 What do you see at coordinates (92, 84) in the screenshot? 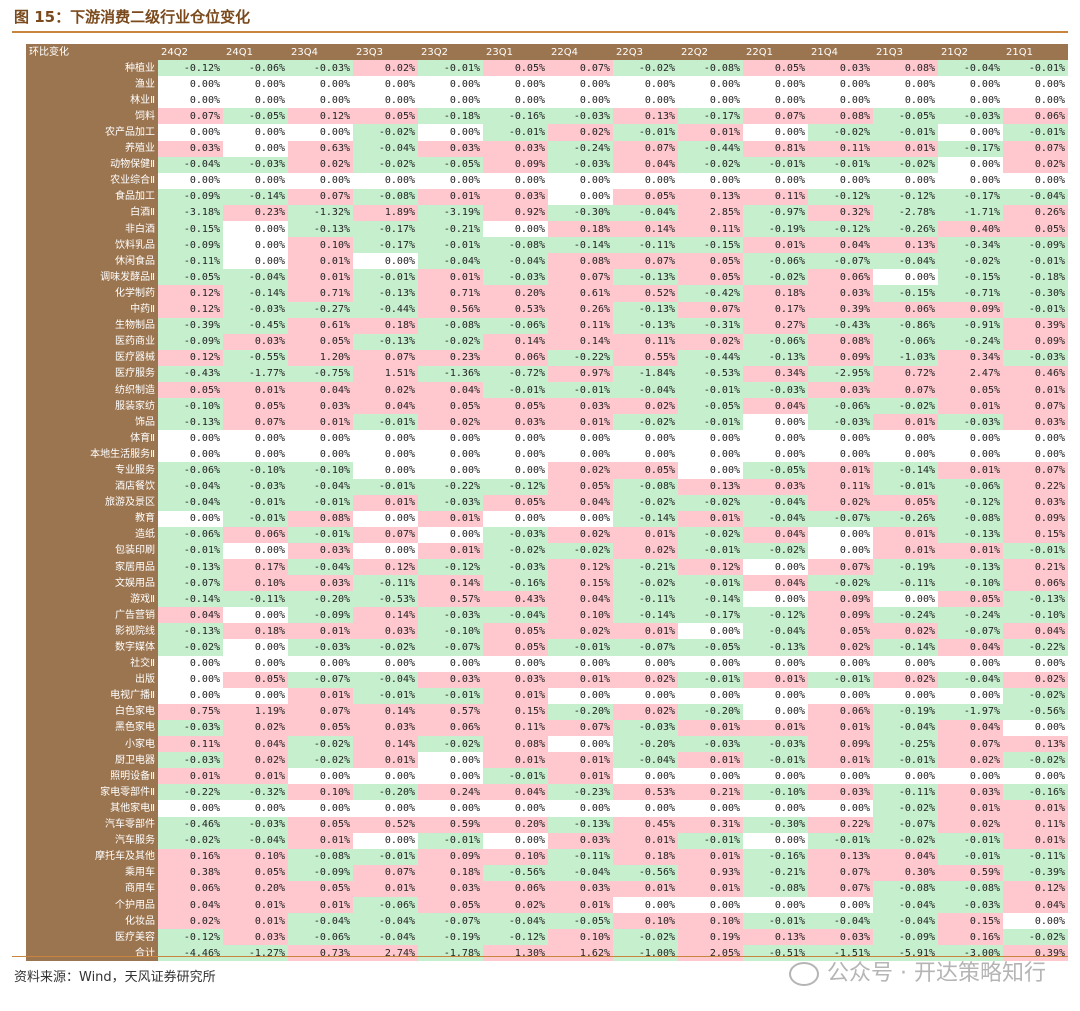
I see `industry-label: 渔业` at bounding box center [92, 84].